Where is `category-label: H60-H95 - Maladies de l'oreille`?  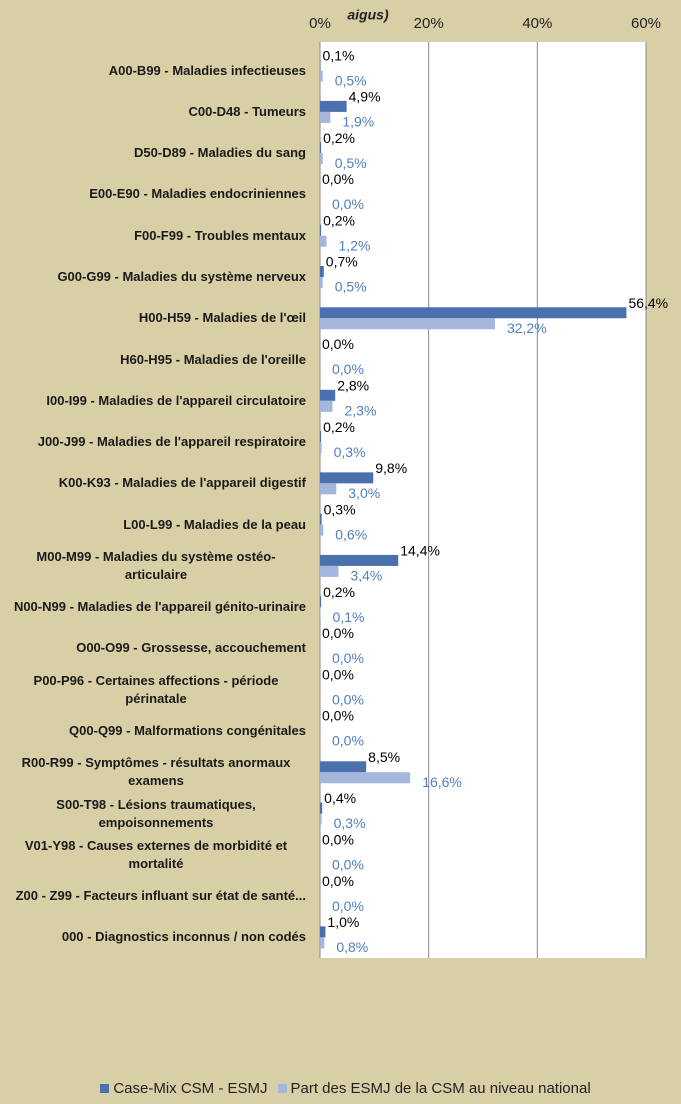 category-label: H60-H95 - Maladies de l'oreille is located at coordinates (153, 359).